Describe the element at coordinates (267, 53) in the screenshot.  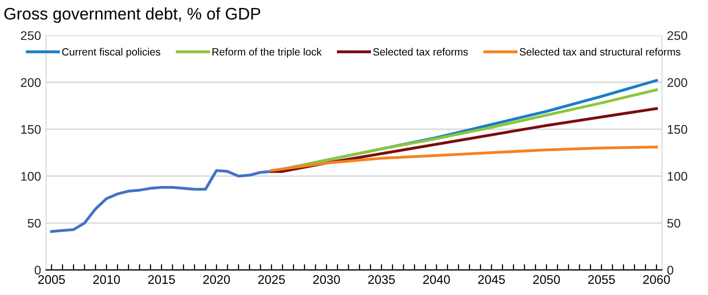
I see `legend-label: Reform of the triple lock` at that location.